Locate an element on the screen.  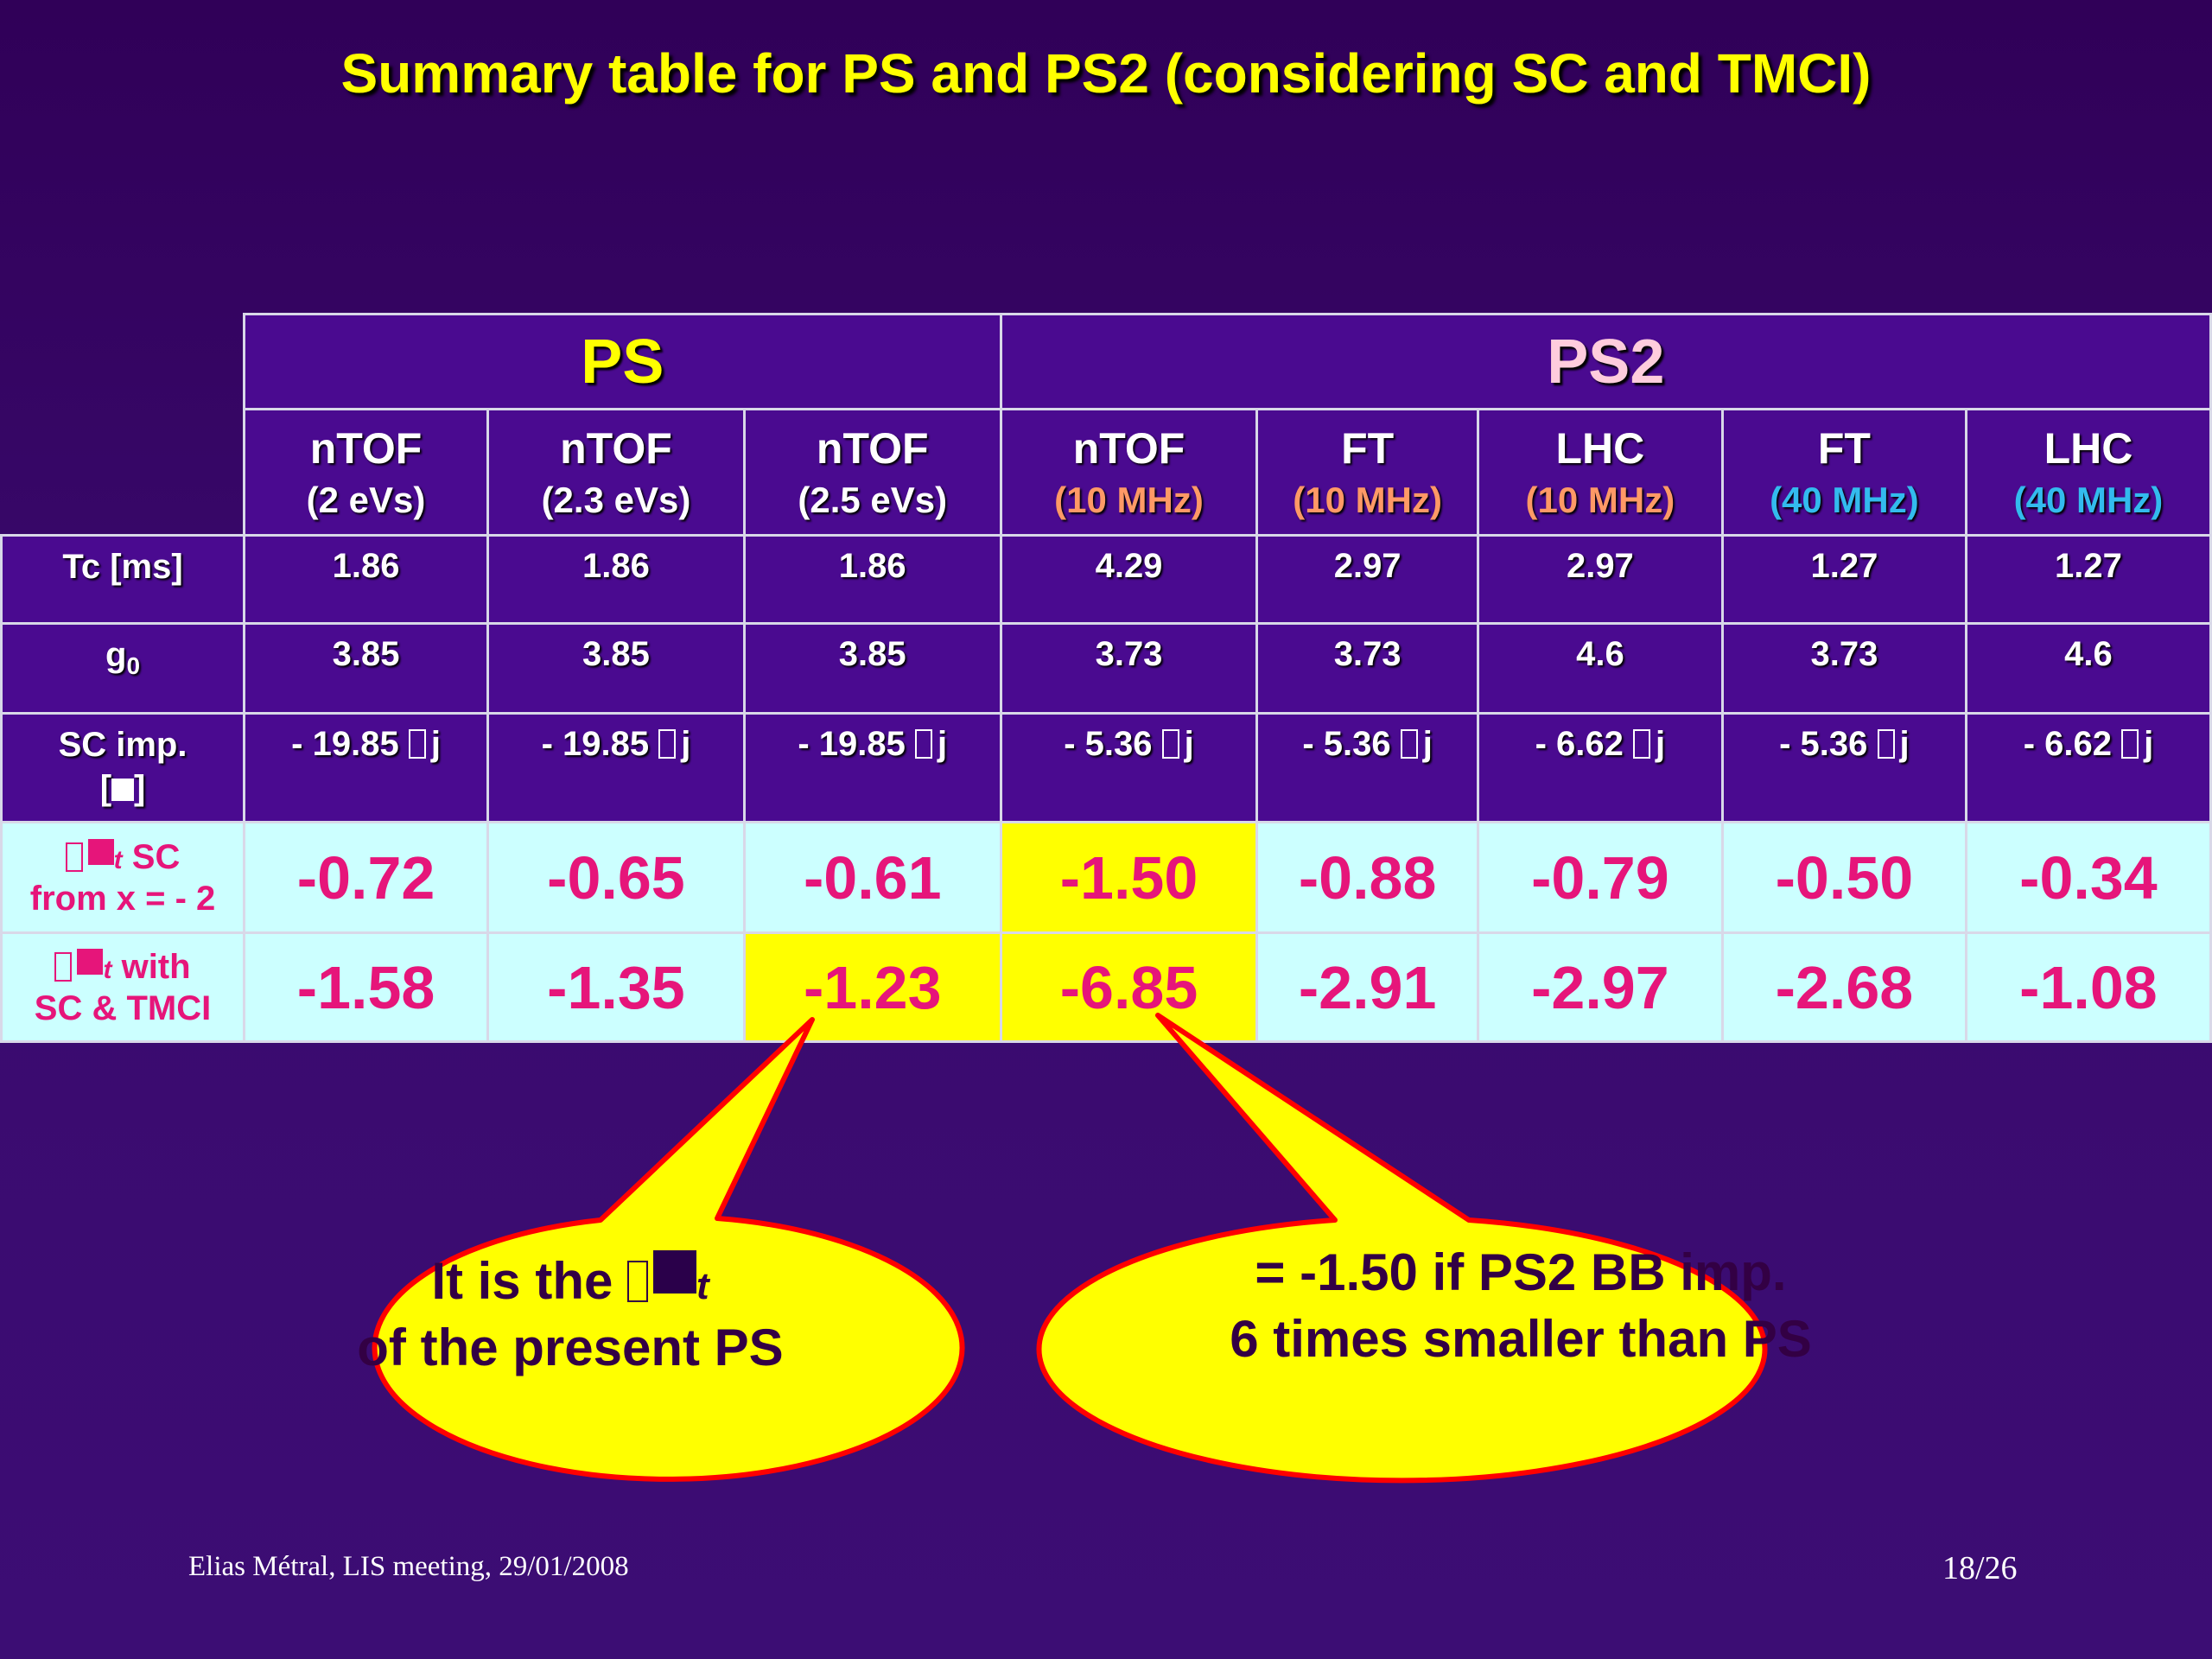
sc-value-cell: -0.50 is located at coordinates (1843, 877).